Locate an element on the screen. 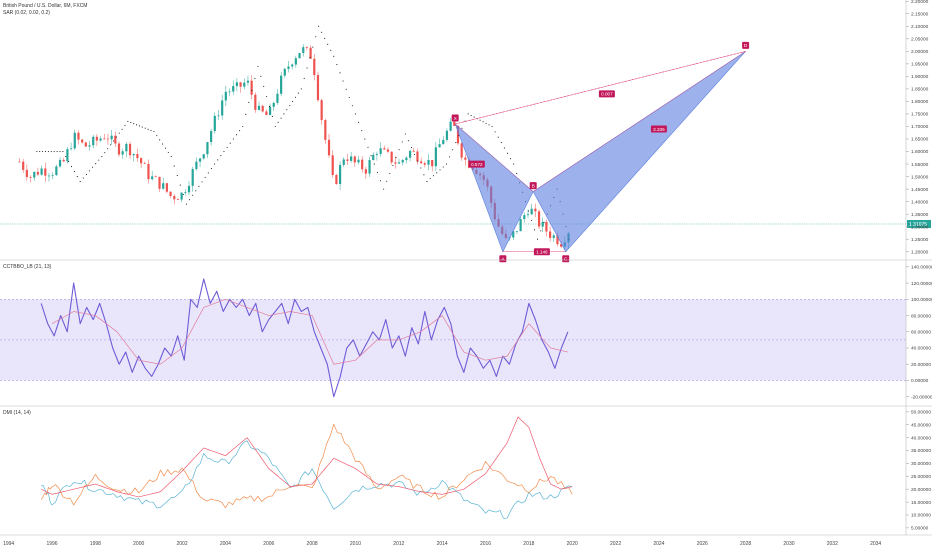  price-tick-label: 1.65000 is located at coordinates (920, 140).